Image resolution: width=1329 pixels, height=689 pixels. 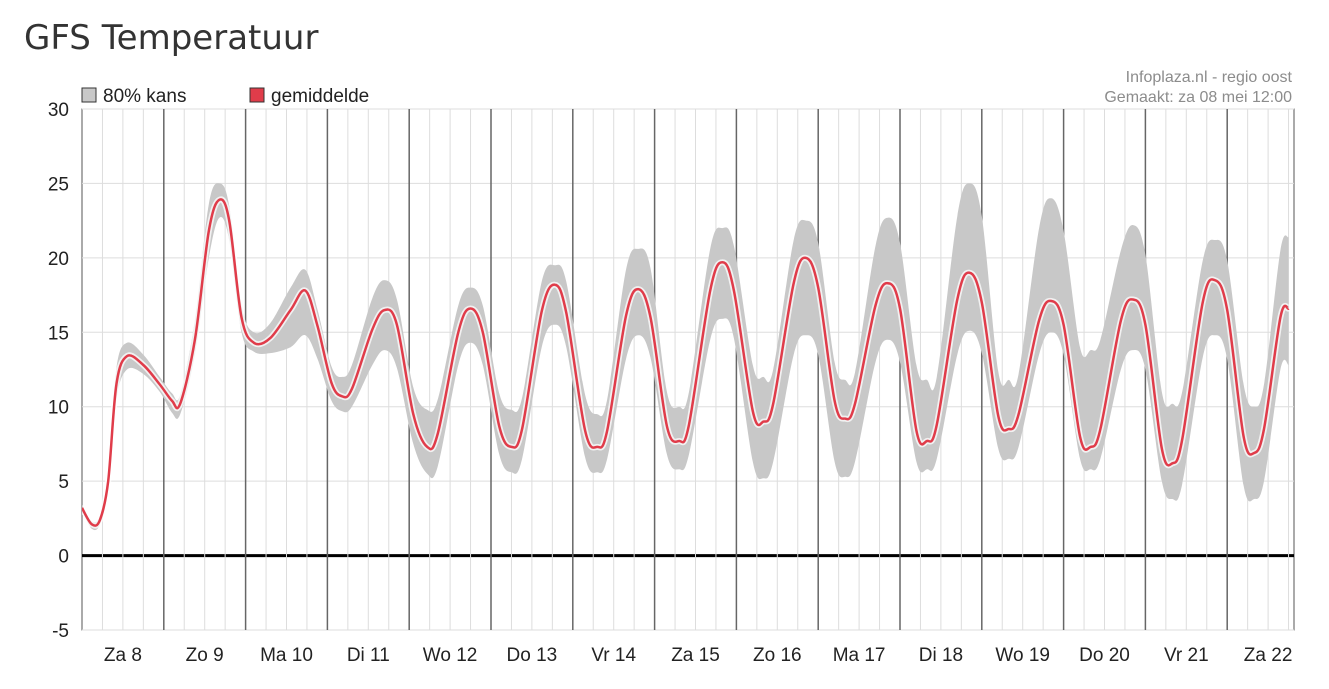 I want to click on legend-swatch-band, so click(x=89, y=95).